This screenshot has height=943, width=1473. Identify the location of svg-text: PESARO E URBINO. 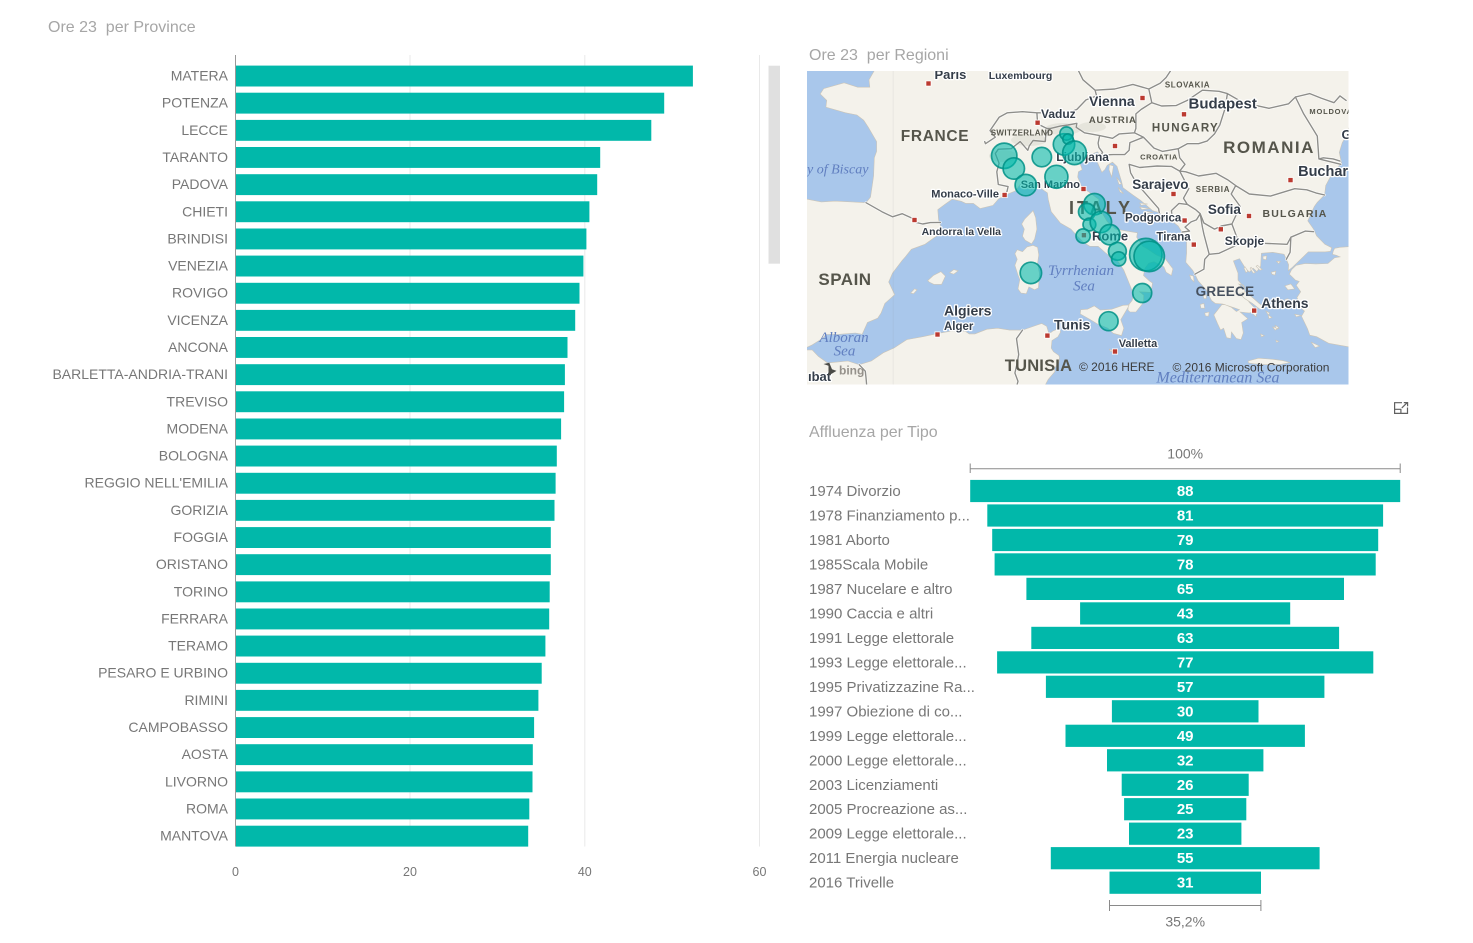
(163, 673).